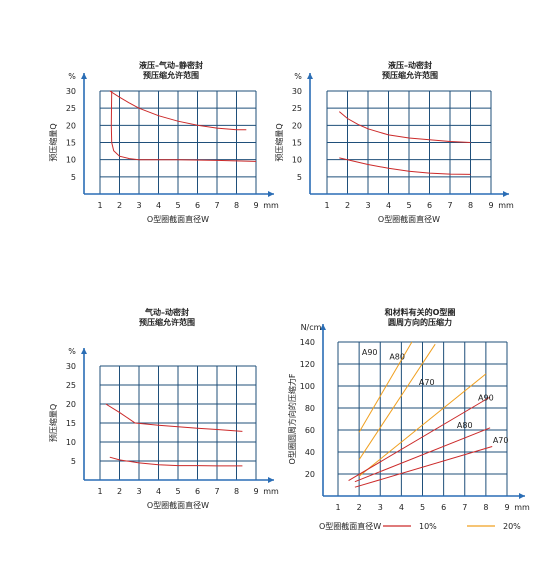 The width and height of the screenshot is (555, 566). What do you see at coordinates (307, 342) in the screenshot?
I see `y-tick-label: 140` at bounding box center [307, 342].